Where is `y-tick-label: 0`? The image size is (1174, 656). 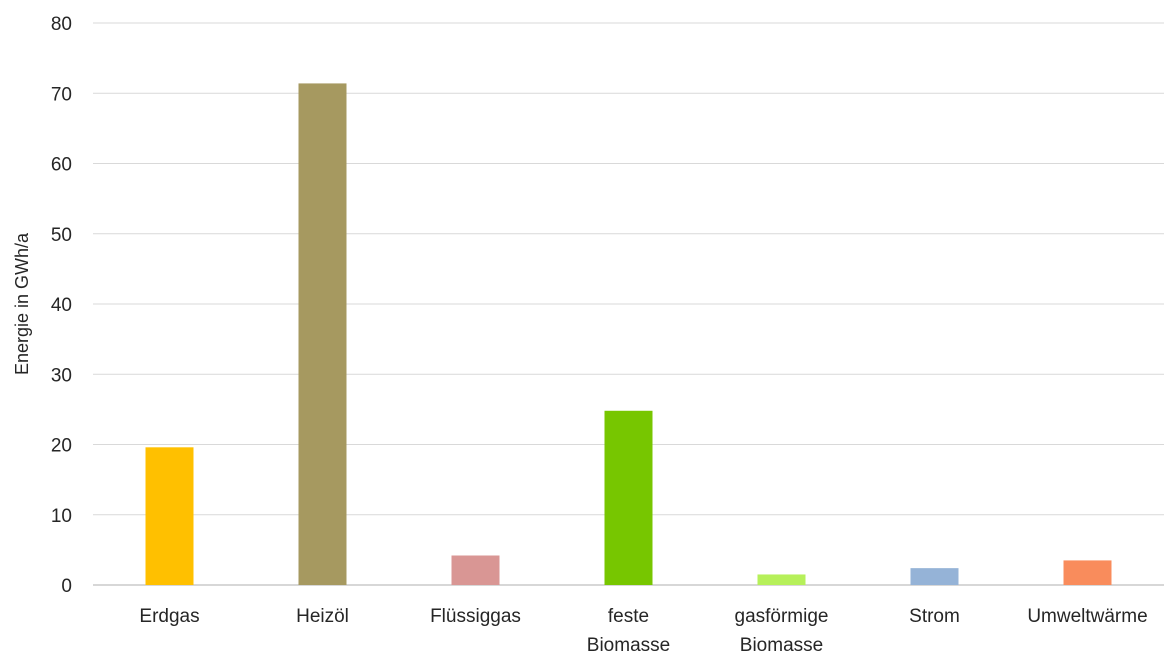
y-tick-label: 0 is located at coordinates (66, 586).